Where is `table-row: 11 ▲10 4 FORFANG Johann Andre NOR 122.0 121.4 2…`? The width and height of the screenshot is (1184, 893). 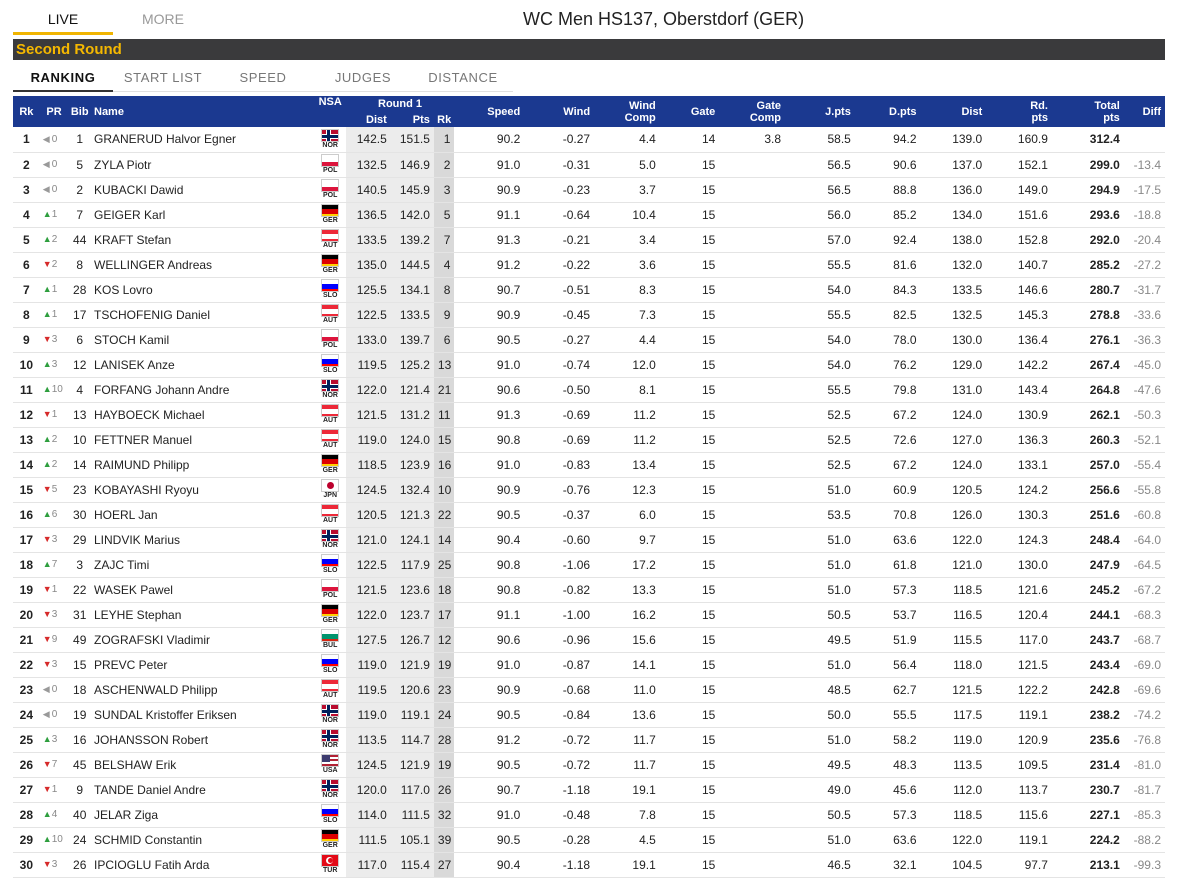 table-row: 11 ▲10 4 FORFANG Johann Andre NOR 122.0 121.4 2… is located at coordinates (589, 390).